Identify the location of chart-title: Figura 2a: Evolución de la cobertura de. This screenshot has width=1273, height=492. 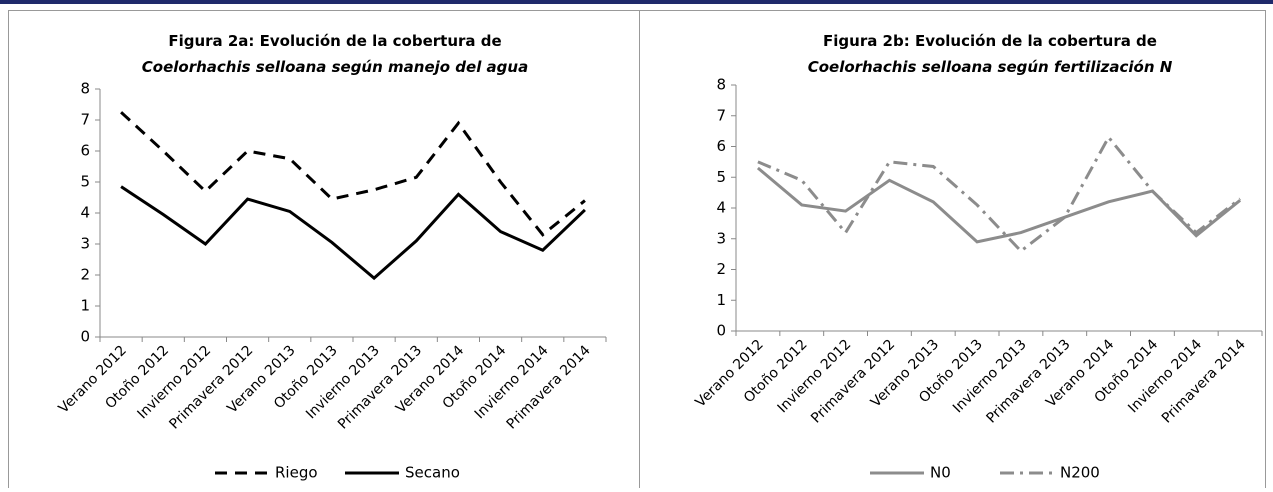
(334, 41).